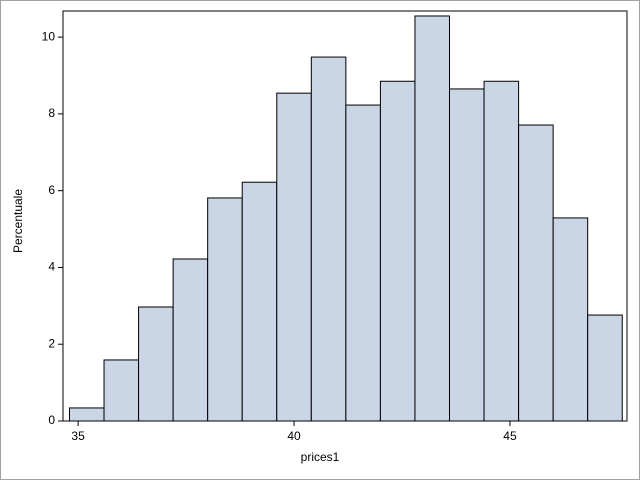 The height and width of the screenshot is (480, 640). I want to click on y-tick-label: 10, so click(49, 36).